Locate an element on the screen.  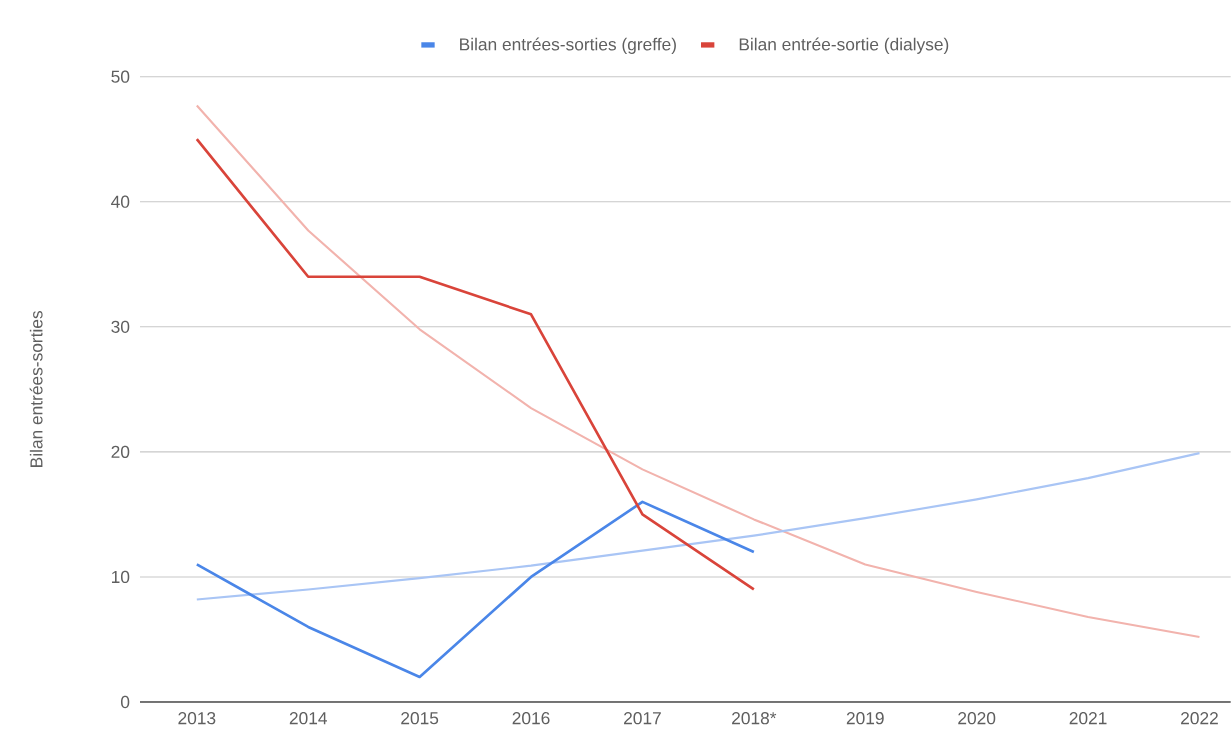
legend-label: Bilan entrée-sortie (dialyse) is located at coordinates (844, 45).